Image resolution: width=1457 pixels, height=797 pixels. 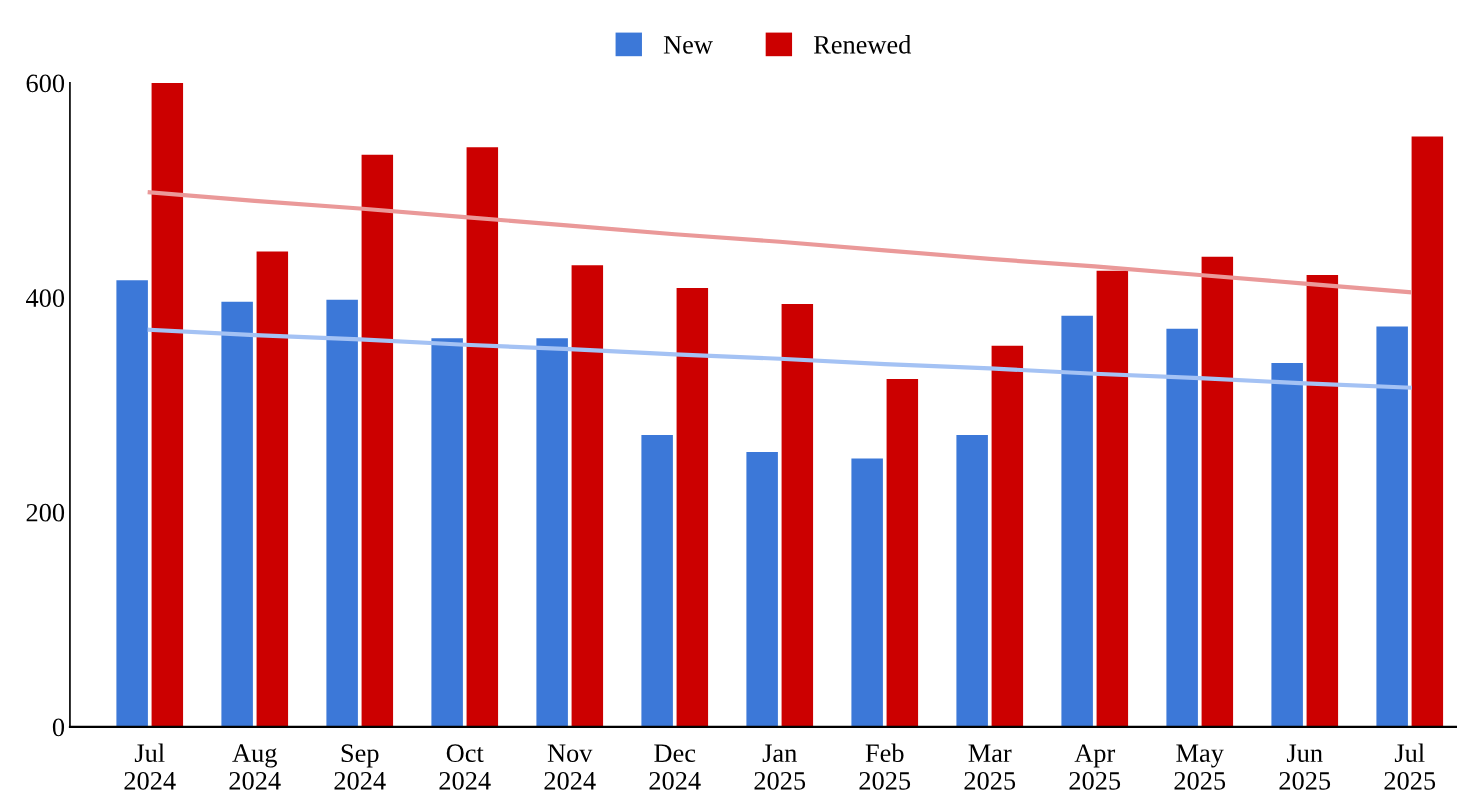 I want to click on y-tick-label: 200, so click(x=45, y=512).